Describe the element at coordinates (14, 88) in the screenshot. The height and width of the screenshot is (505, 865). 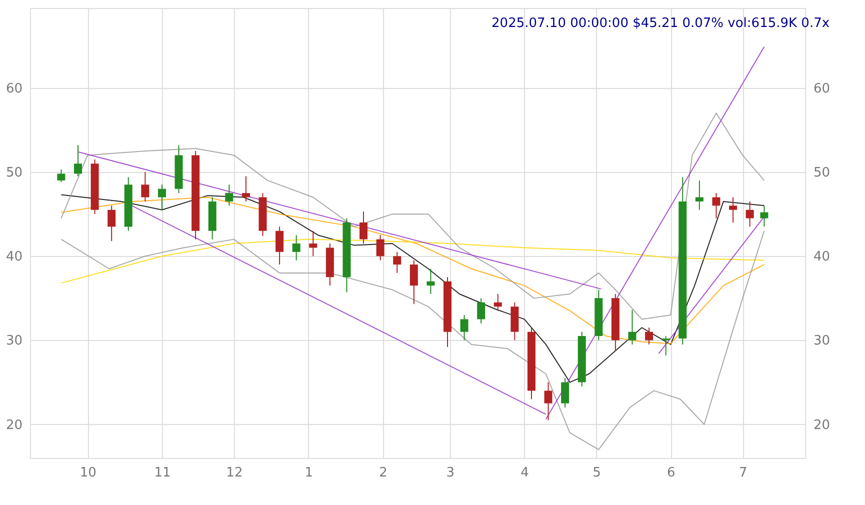
I see `y-tick-label: 60` at that location.